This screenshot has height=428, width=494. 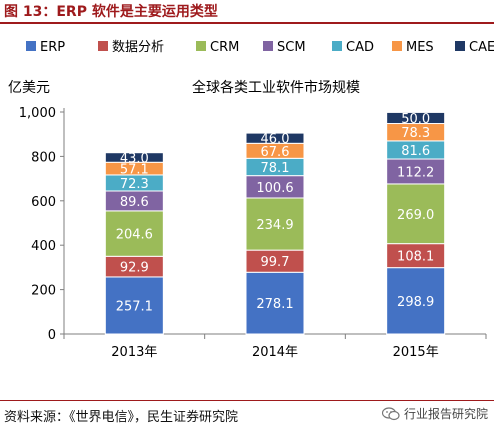 What do you see at coordinates (445, 414) in the screenshot?
I see `watermark-text: 行业报告研究院` at bounding box center [445, 414].